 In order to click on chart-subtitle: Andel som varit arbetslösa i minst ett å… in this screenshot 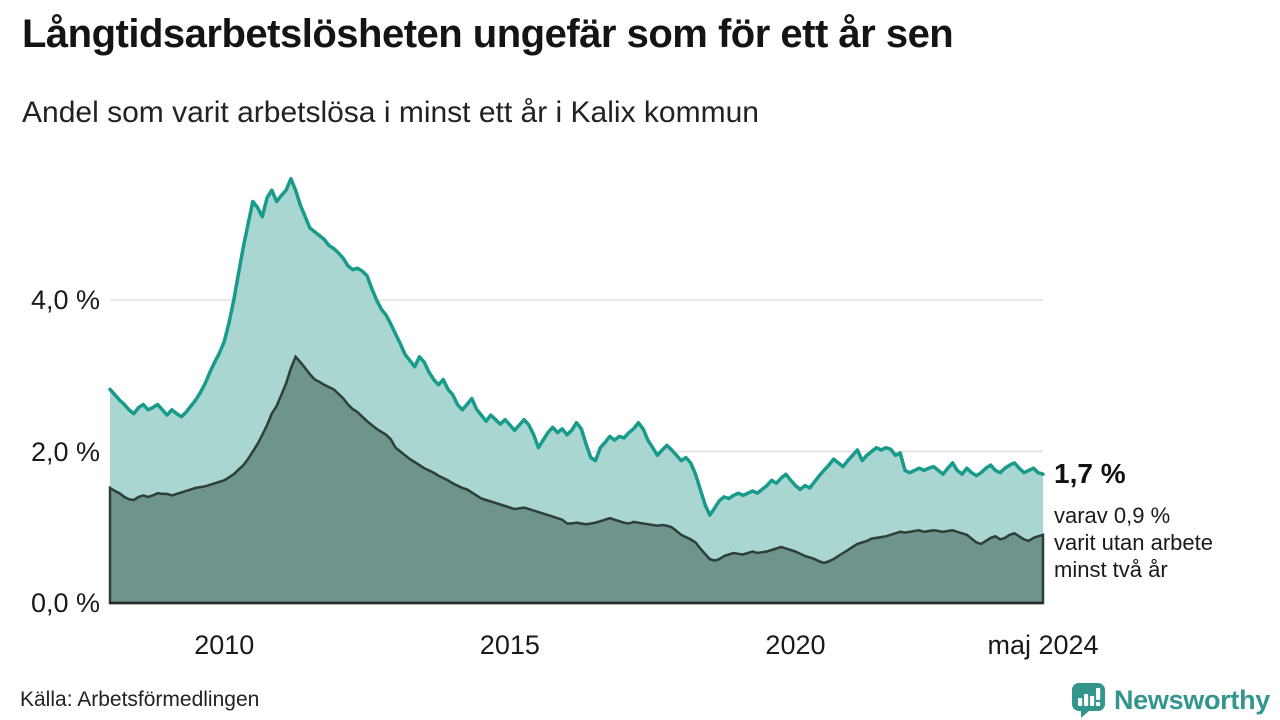, I will do `click(390, 112)`.